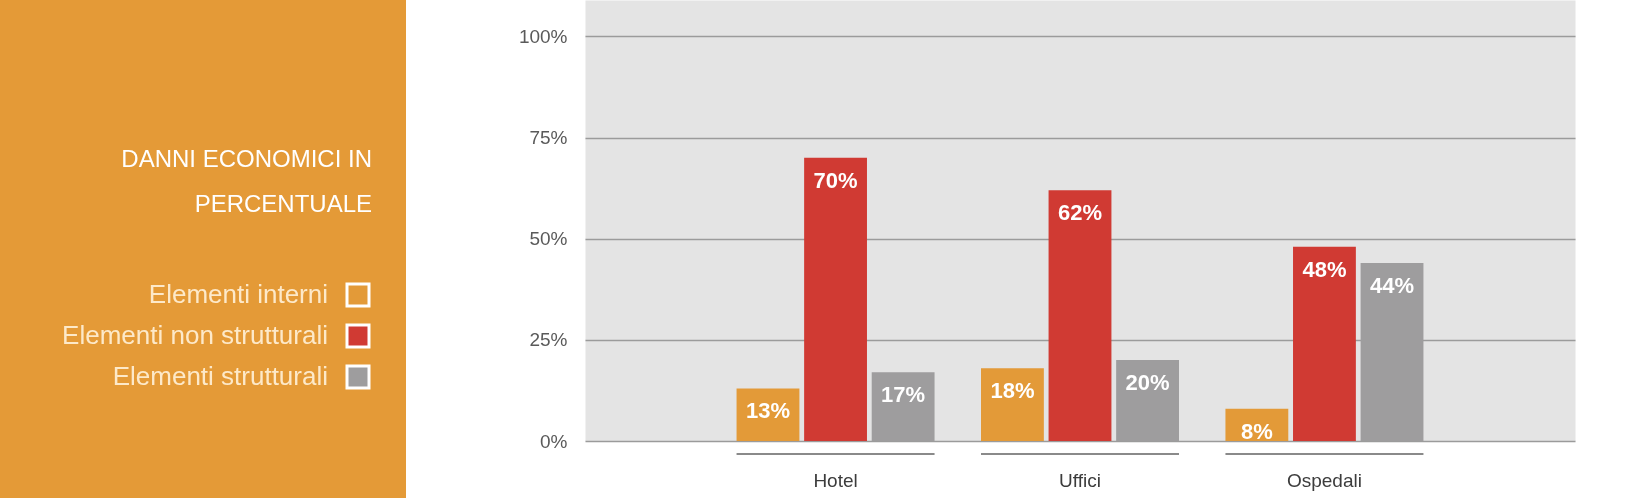 The height and width of the screenshot is (498, 1626). I want to click on y-tick-label: 75%, so click(548, 138).